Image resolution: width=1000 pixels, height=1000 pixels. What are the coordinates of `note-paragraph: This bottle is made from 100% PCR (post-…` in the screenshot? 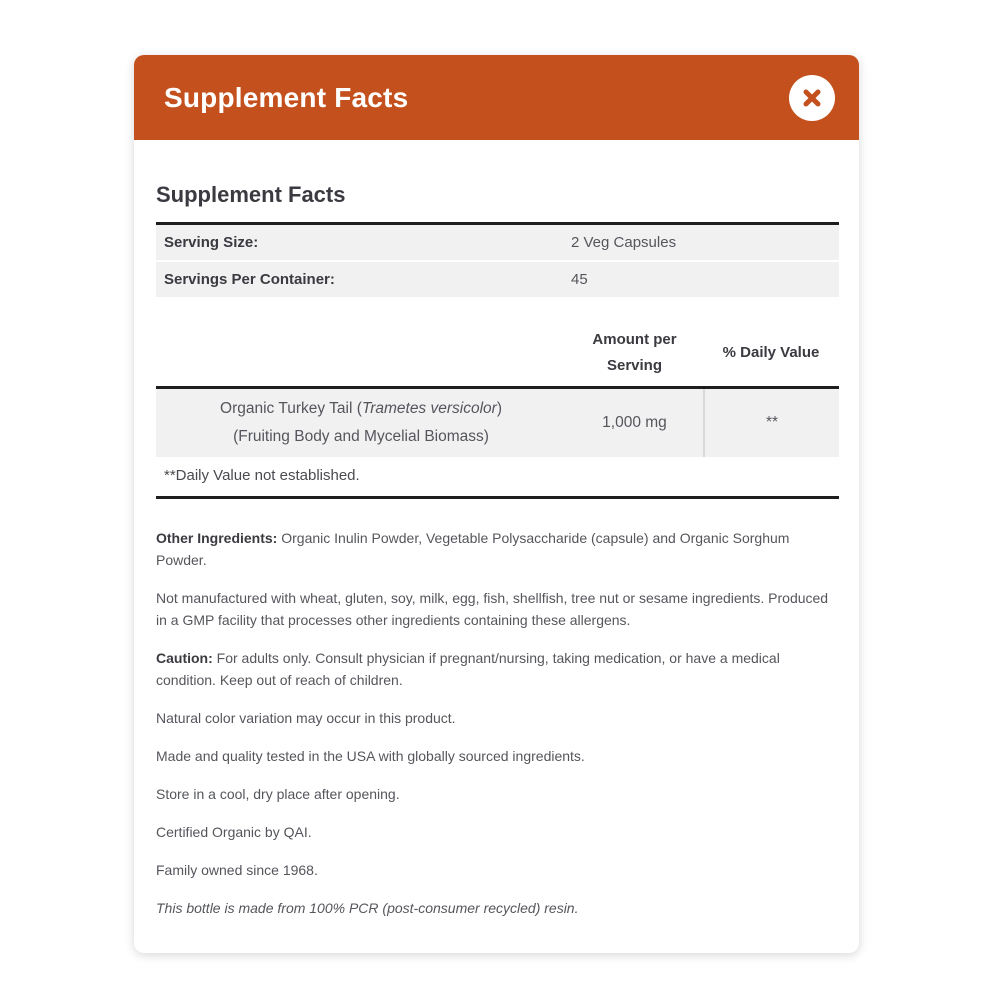 It's located at (367, 908).